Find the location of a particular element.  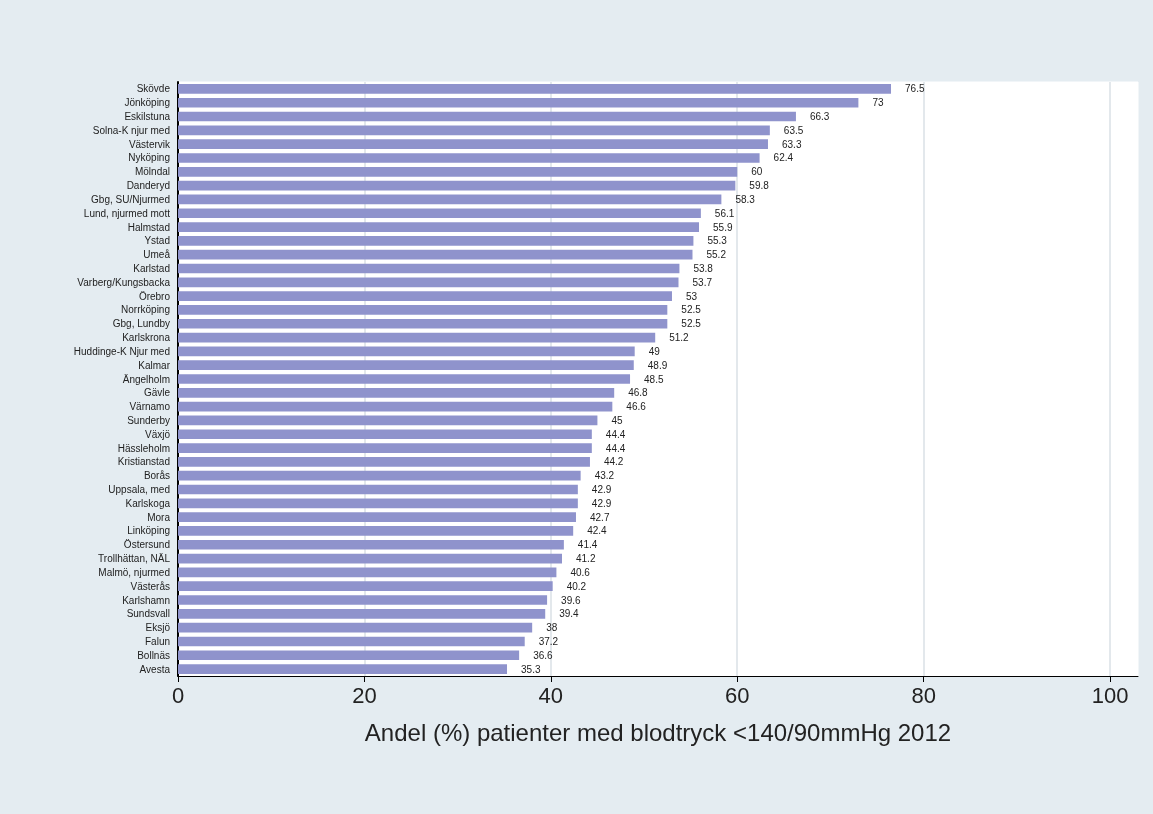

data-label: 41.2 is located at coordinates (586, 559).